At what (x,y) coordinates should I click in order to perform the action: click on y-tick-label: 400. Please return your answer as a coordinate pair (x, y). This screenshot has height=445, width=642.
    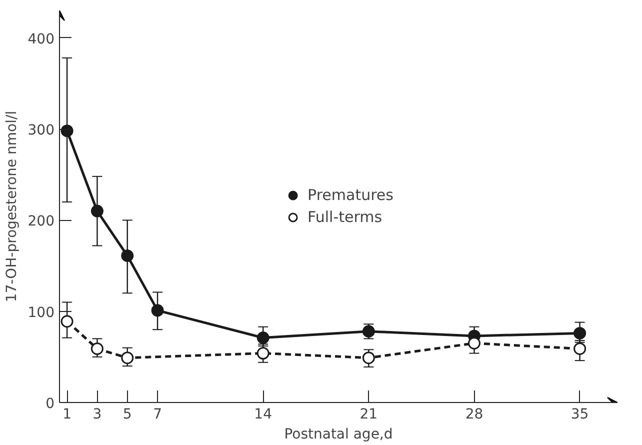
    Looking at the image, I should click on (41, 39).